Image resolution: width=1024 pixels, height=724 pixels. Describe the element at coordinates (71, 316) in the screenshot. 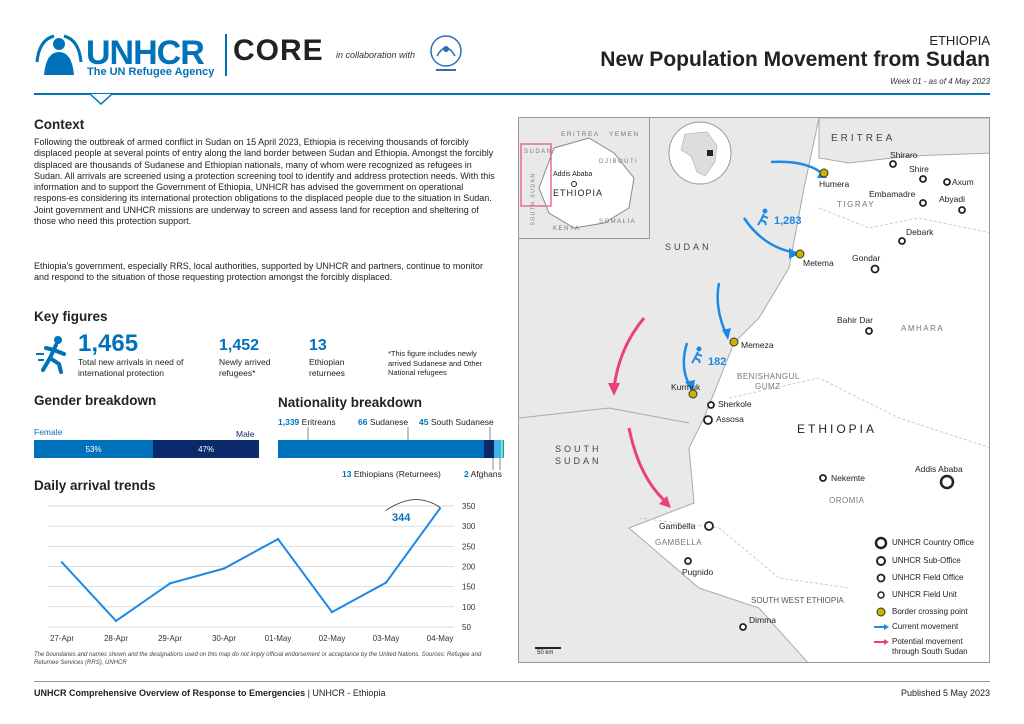

I see `key-figures-heading: Key figures` at that location.